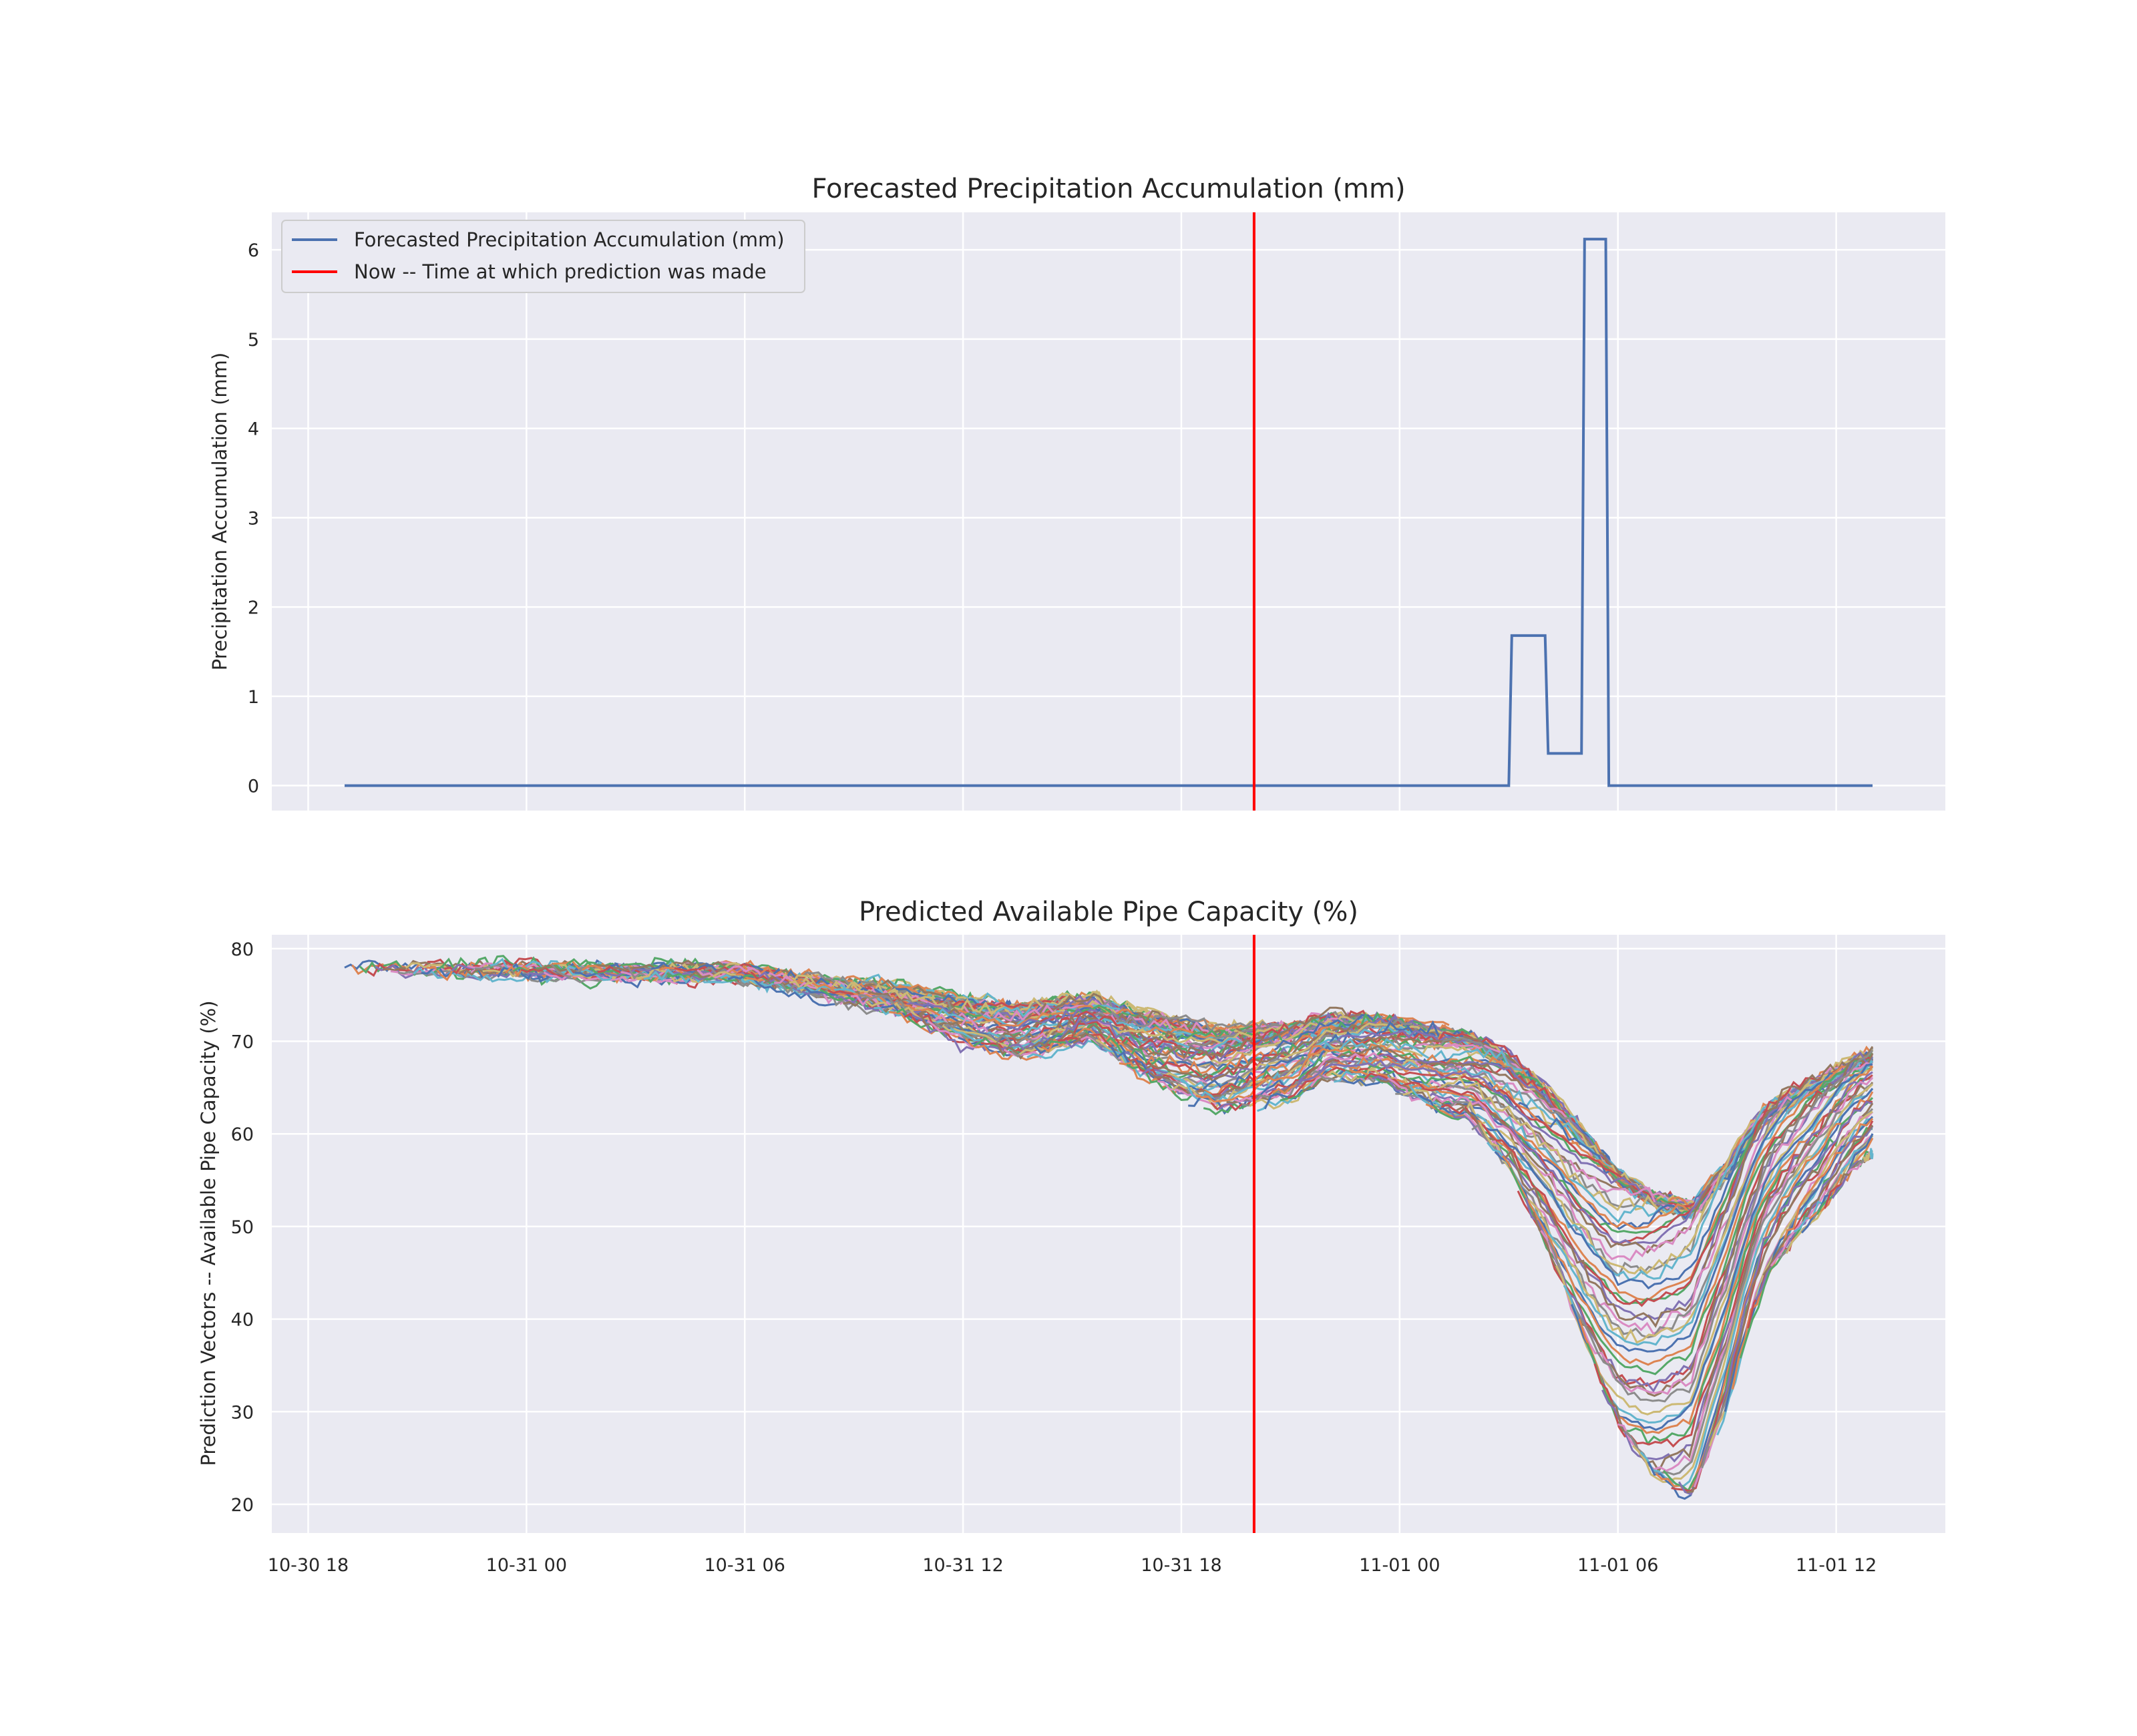  What do you see at coordinates (242, 949) in the screenshot?
I see `y-tick-label: 80` at bounding box center [242, 949].